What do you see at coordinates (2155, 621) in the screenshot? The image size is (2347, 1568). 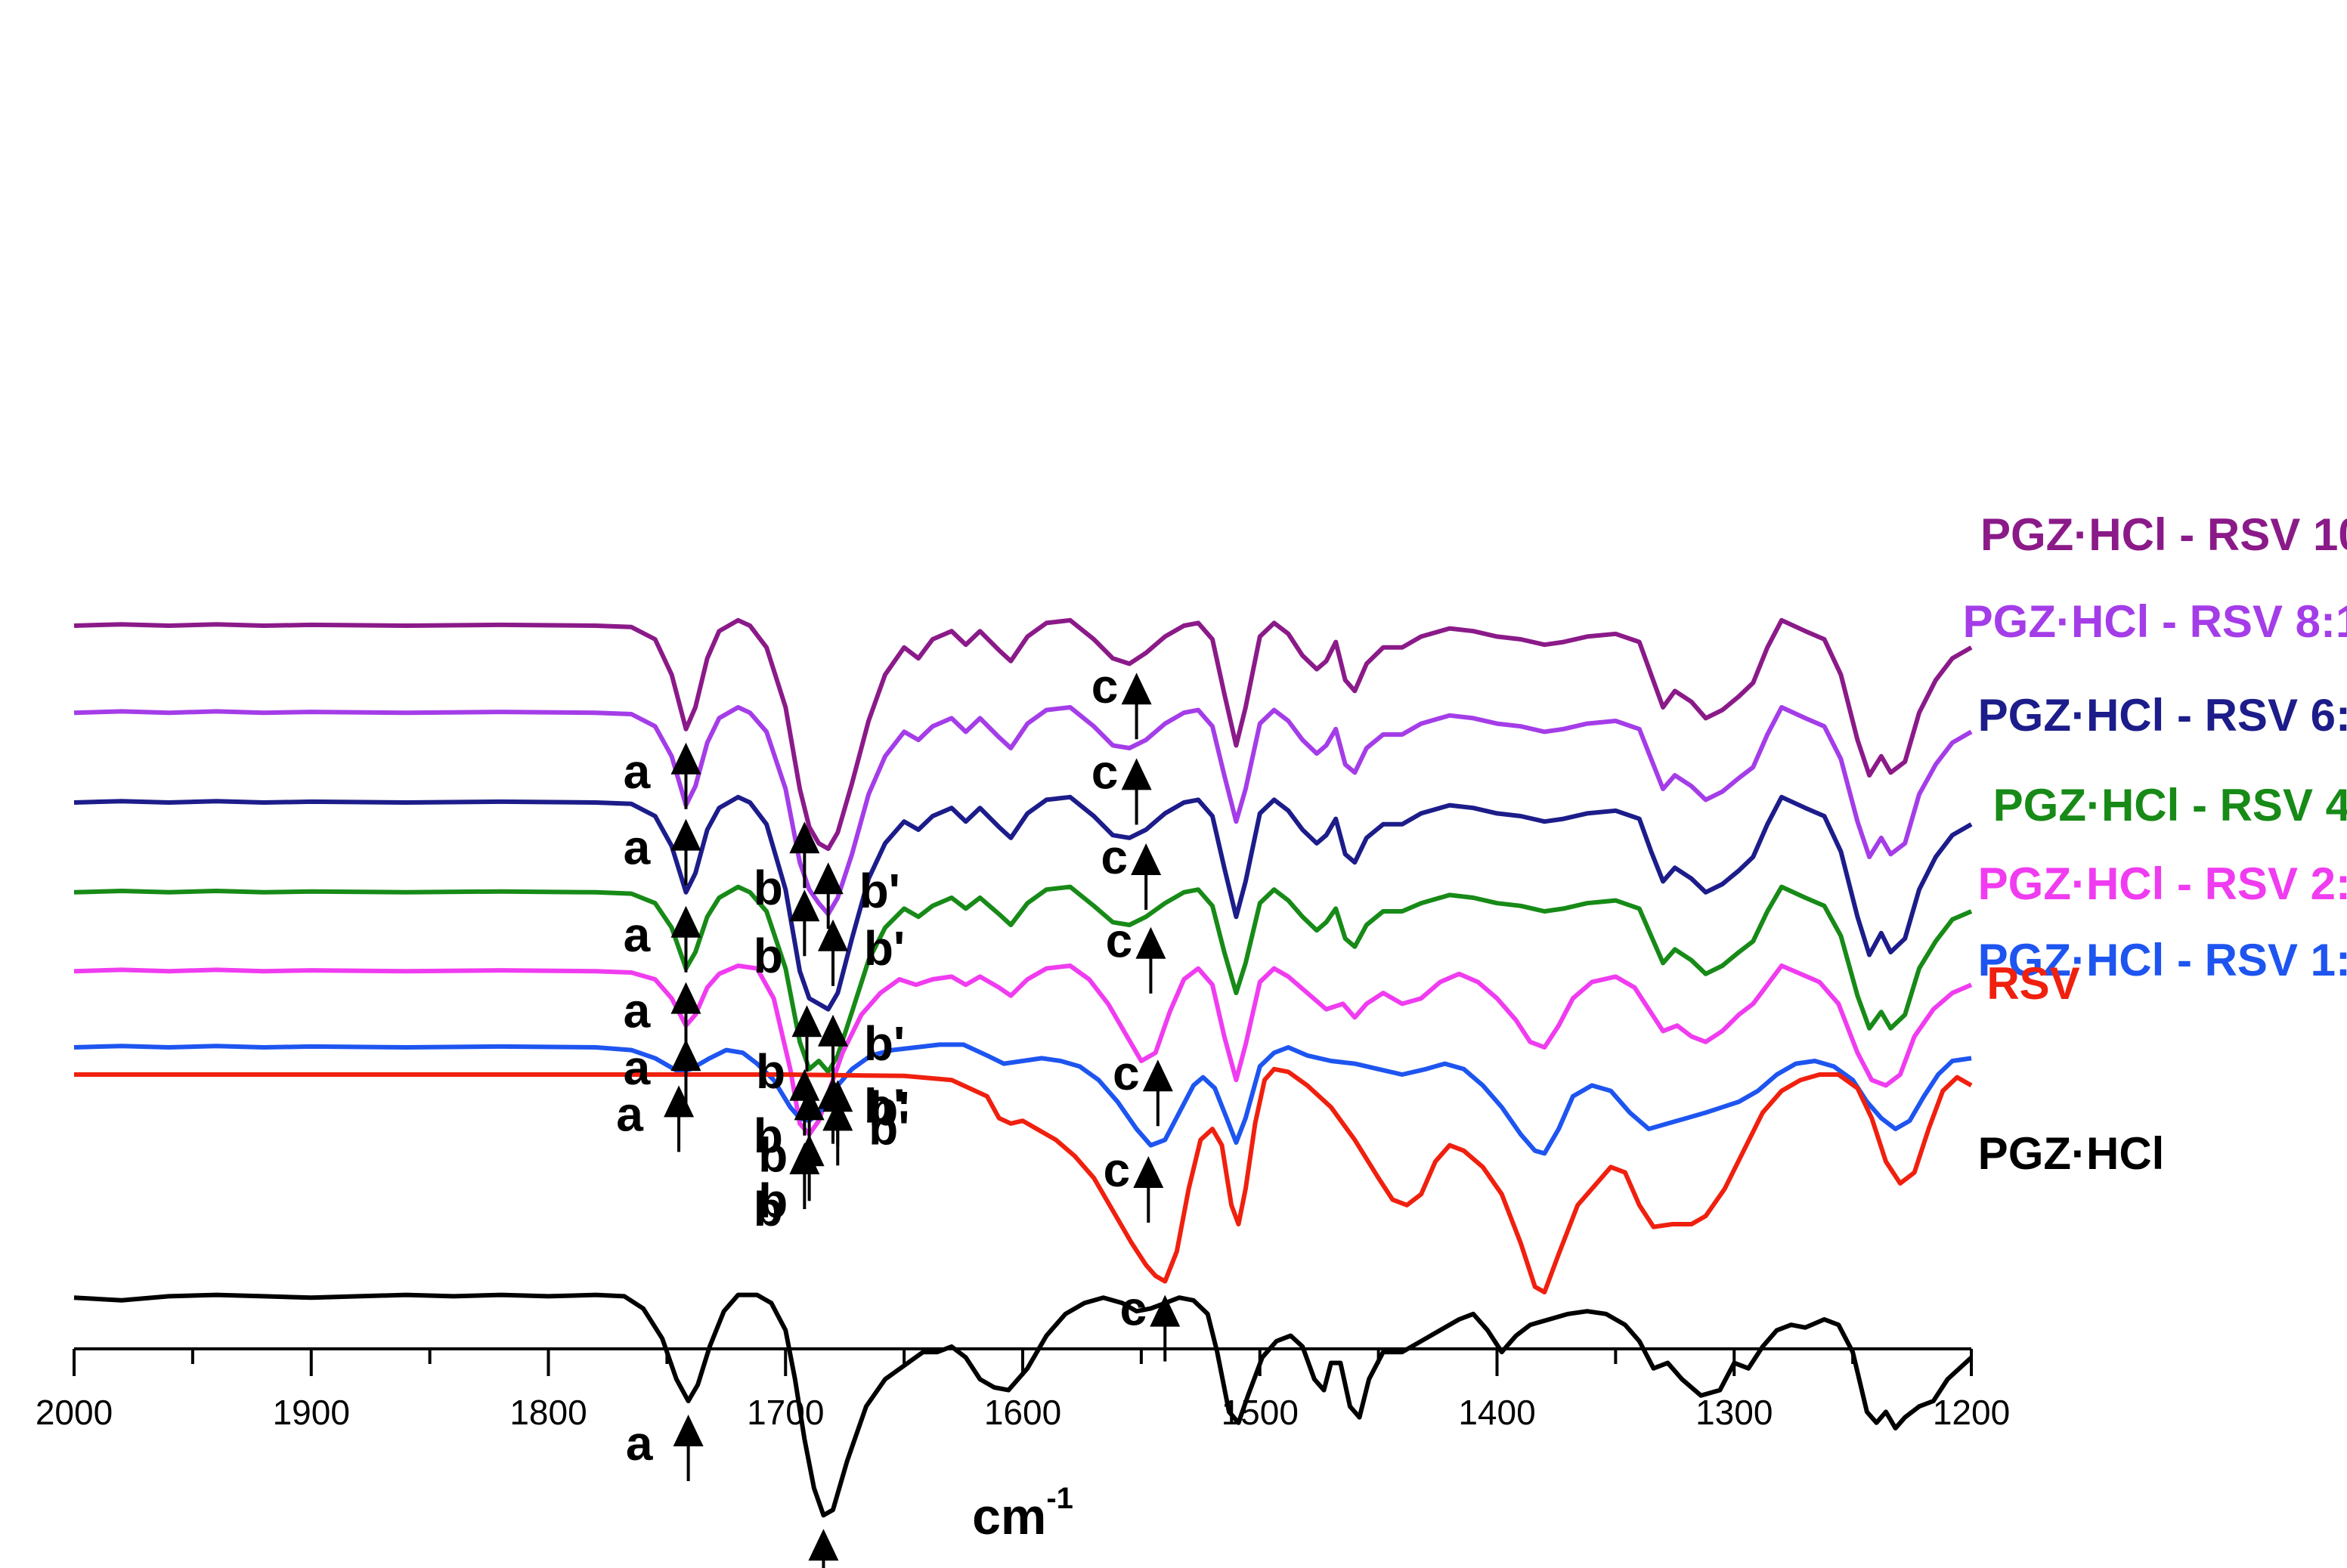 I see `series-label: PGZ·HCl - RSV 8:1` at bounding box center [2155, 621].